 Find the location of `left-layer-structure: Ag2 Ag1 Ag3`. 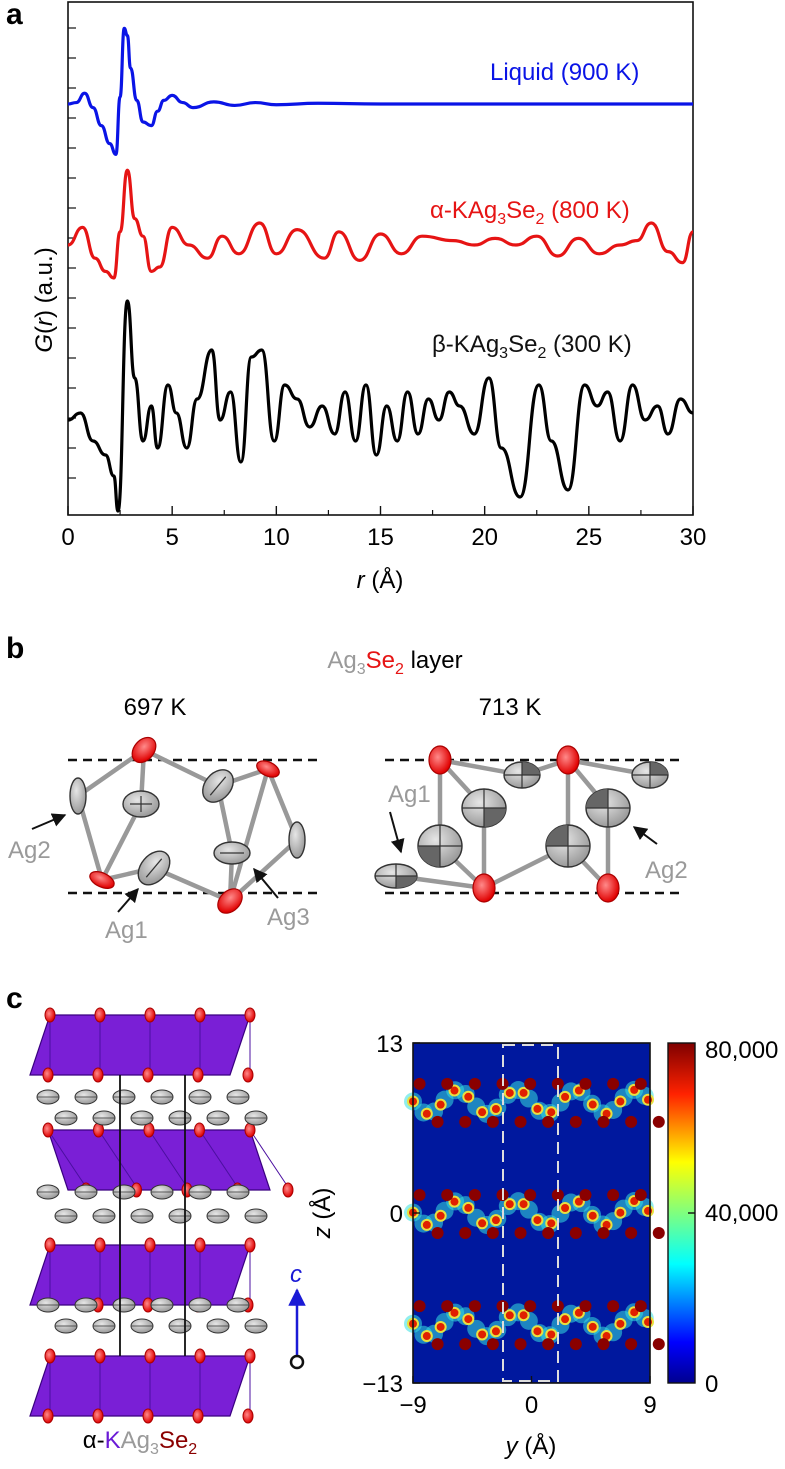

left-layer-structure: Ag2 Ag1 Ag3 is located at coordinates (164, 840).